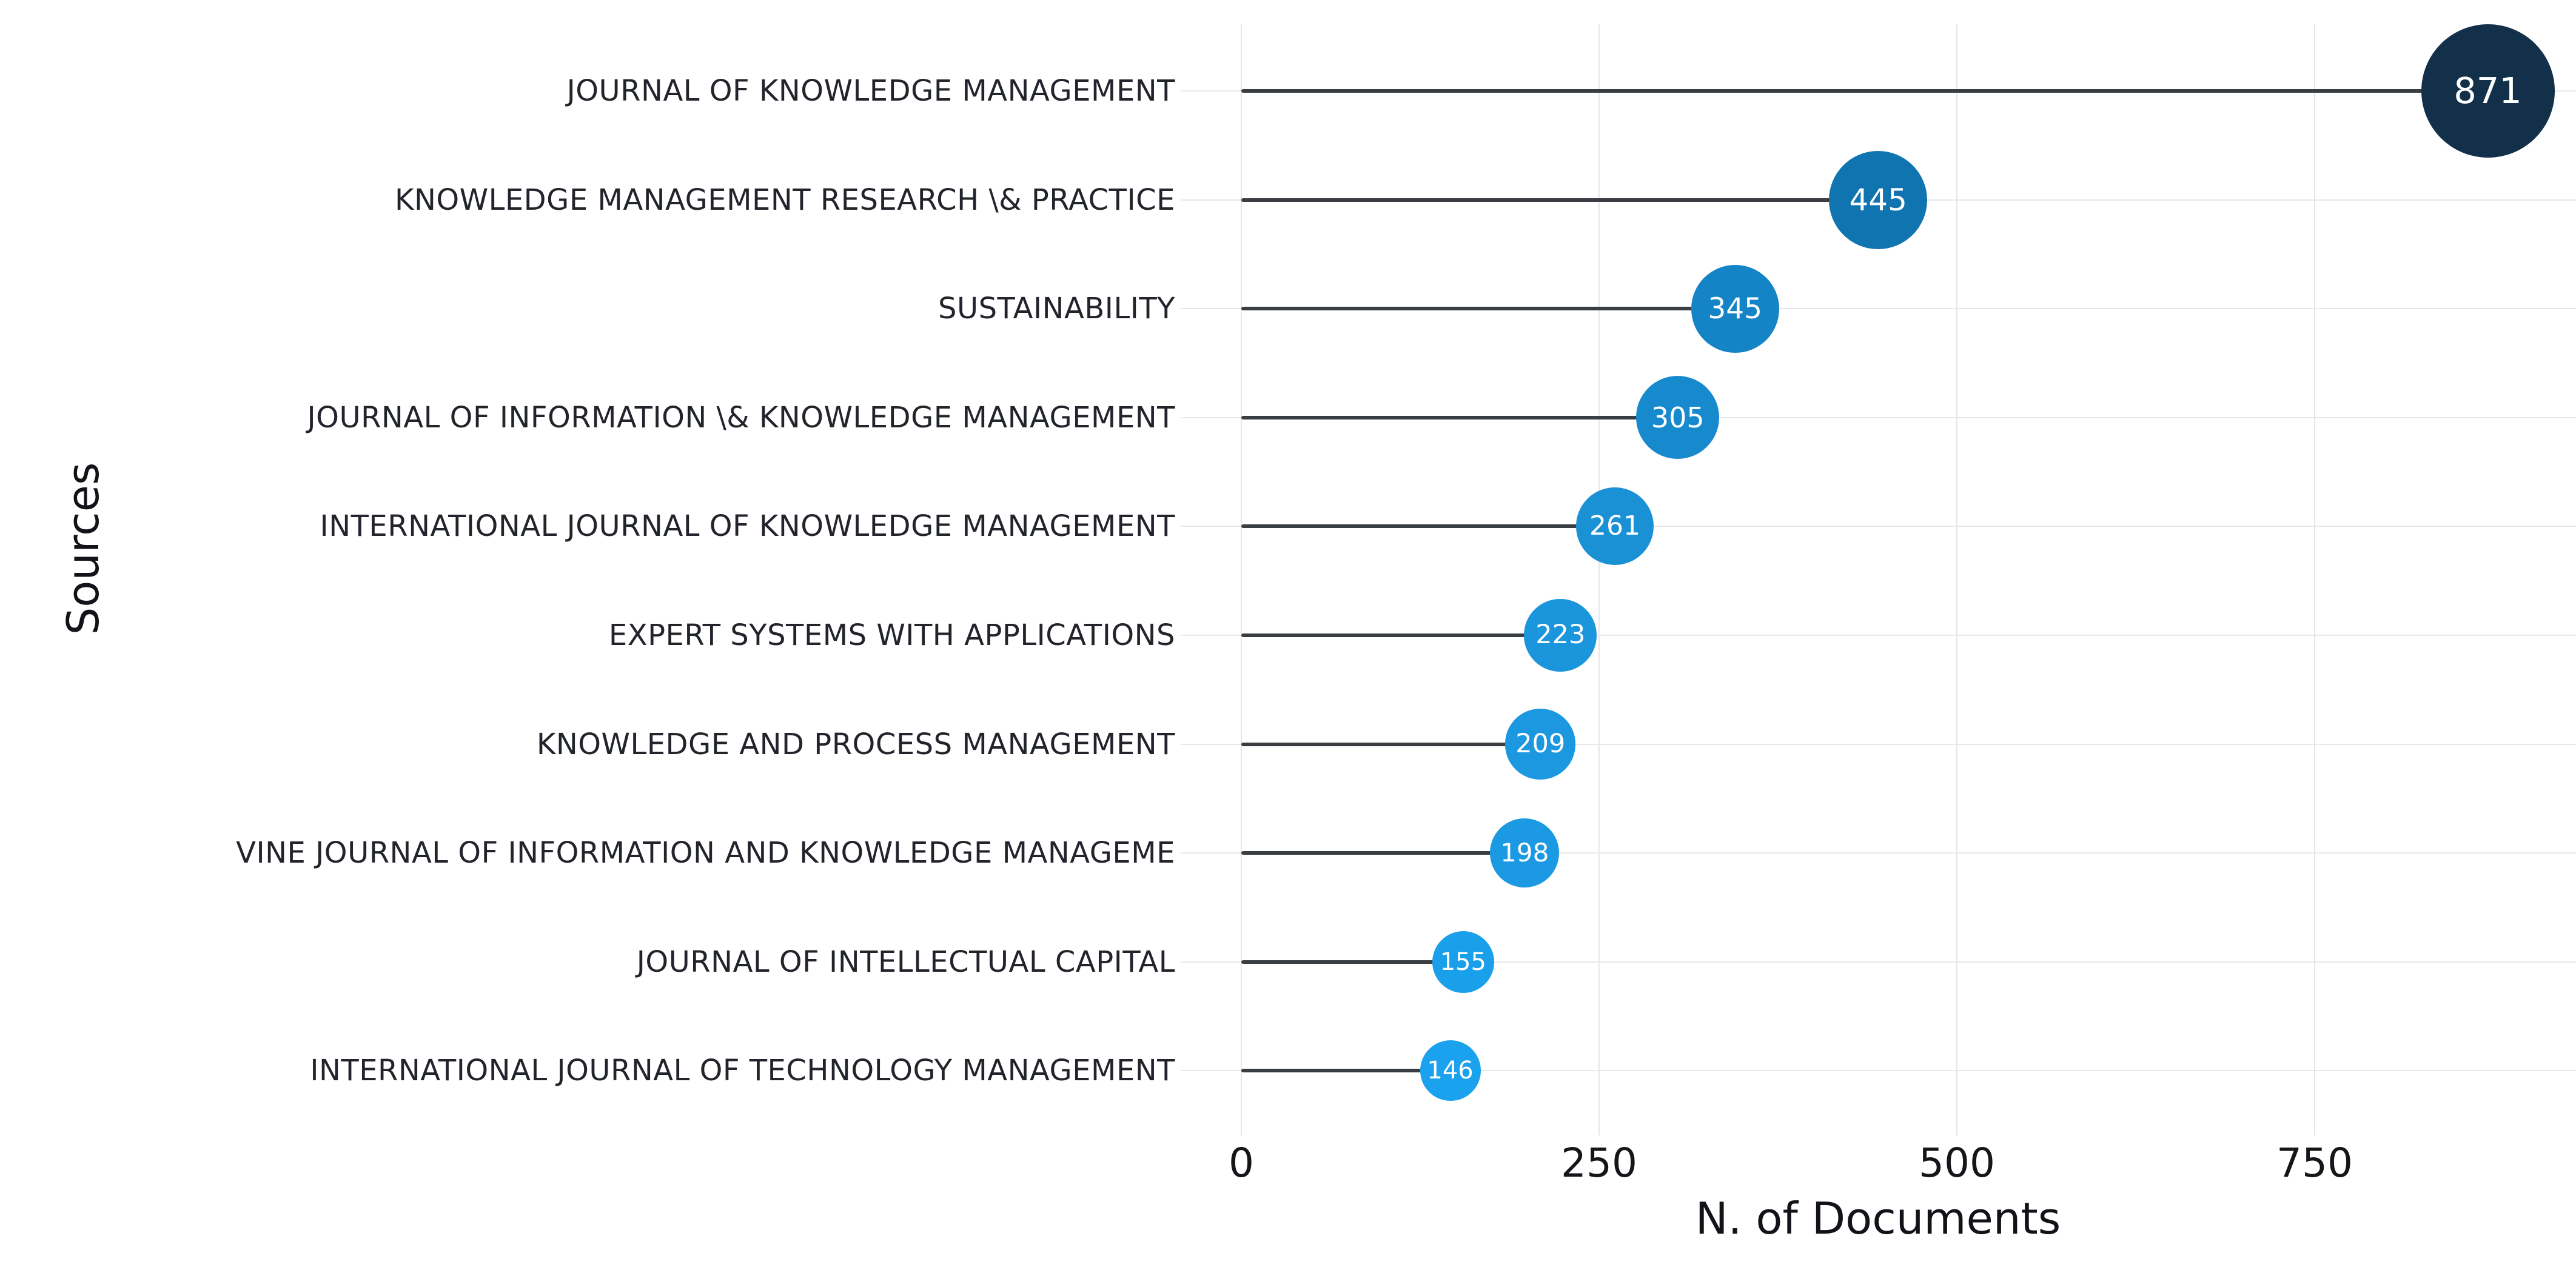  I want to click on source-label: EXPERT SYSTEMS WITH APPLICATIONS, so click(891, 635).